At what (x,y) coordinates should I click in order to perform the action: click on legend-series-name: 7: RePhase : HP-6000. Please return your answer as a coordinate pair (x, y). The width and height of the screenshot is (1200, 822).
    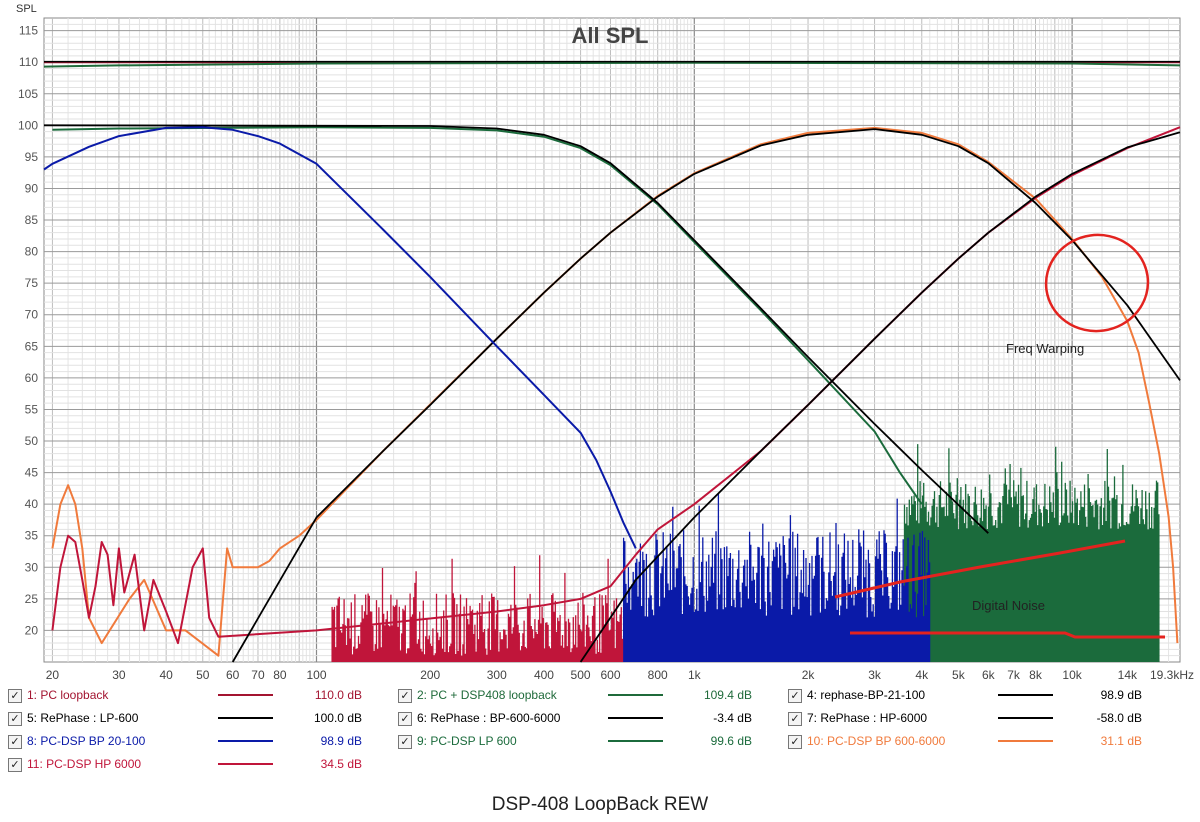
    Looking at the image, I should click on (867, 718).